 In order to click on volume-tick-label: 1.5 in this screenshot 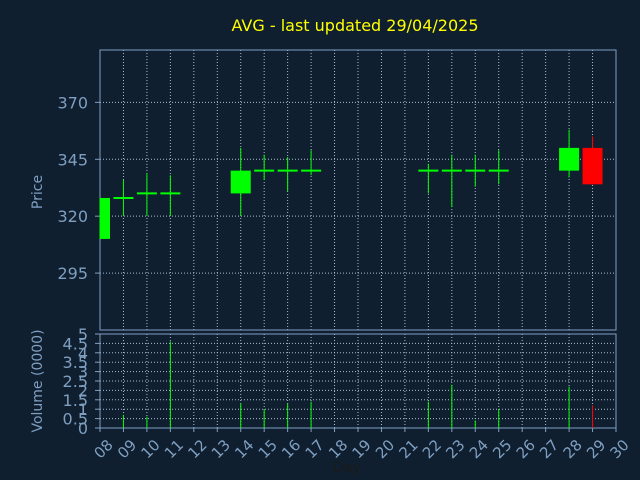, I will do `click(75, 400)`.